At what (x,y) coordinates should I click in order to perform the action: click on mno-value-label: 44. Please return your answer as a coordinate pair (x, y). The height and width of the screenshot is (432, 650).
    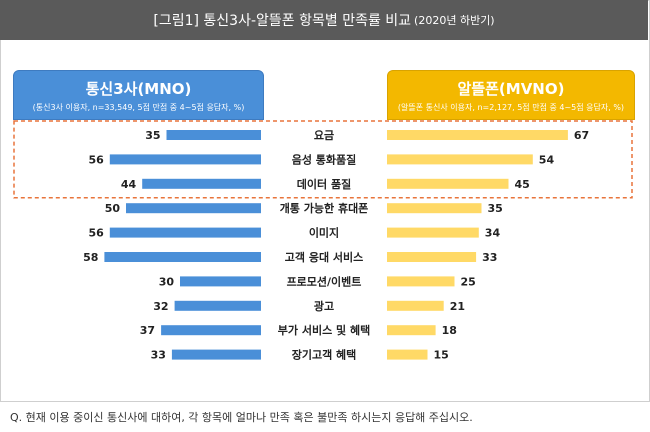
    Looking at the image, I should click on (129, 184).